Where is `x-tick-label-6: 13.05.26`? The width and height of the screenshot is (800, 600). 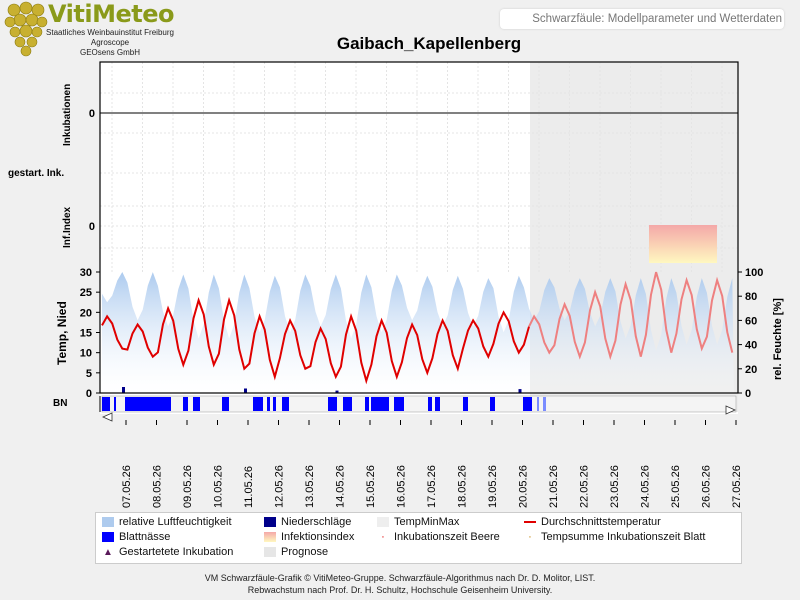 x-tick-label-6: 13.05.26 is located at coordinates (310, 486).